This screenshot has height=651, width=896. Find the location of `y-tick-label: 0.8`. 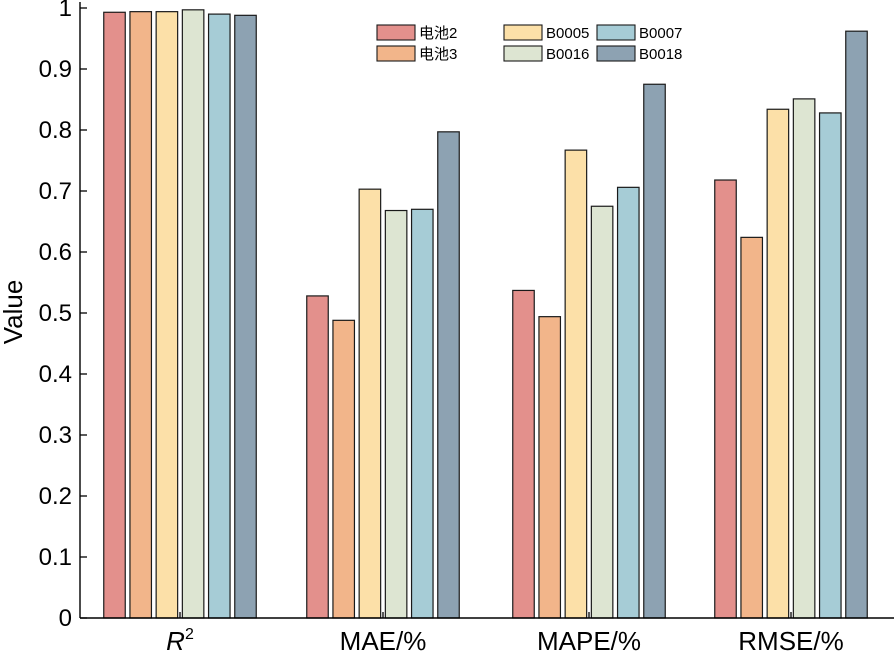

y-tick-label: 0.8 is located at coordinates (55, 130).